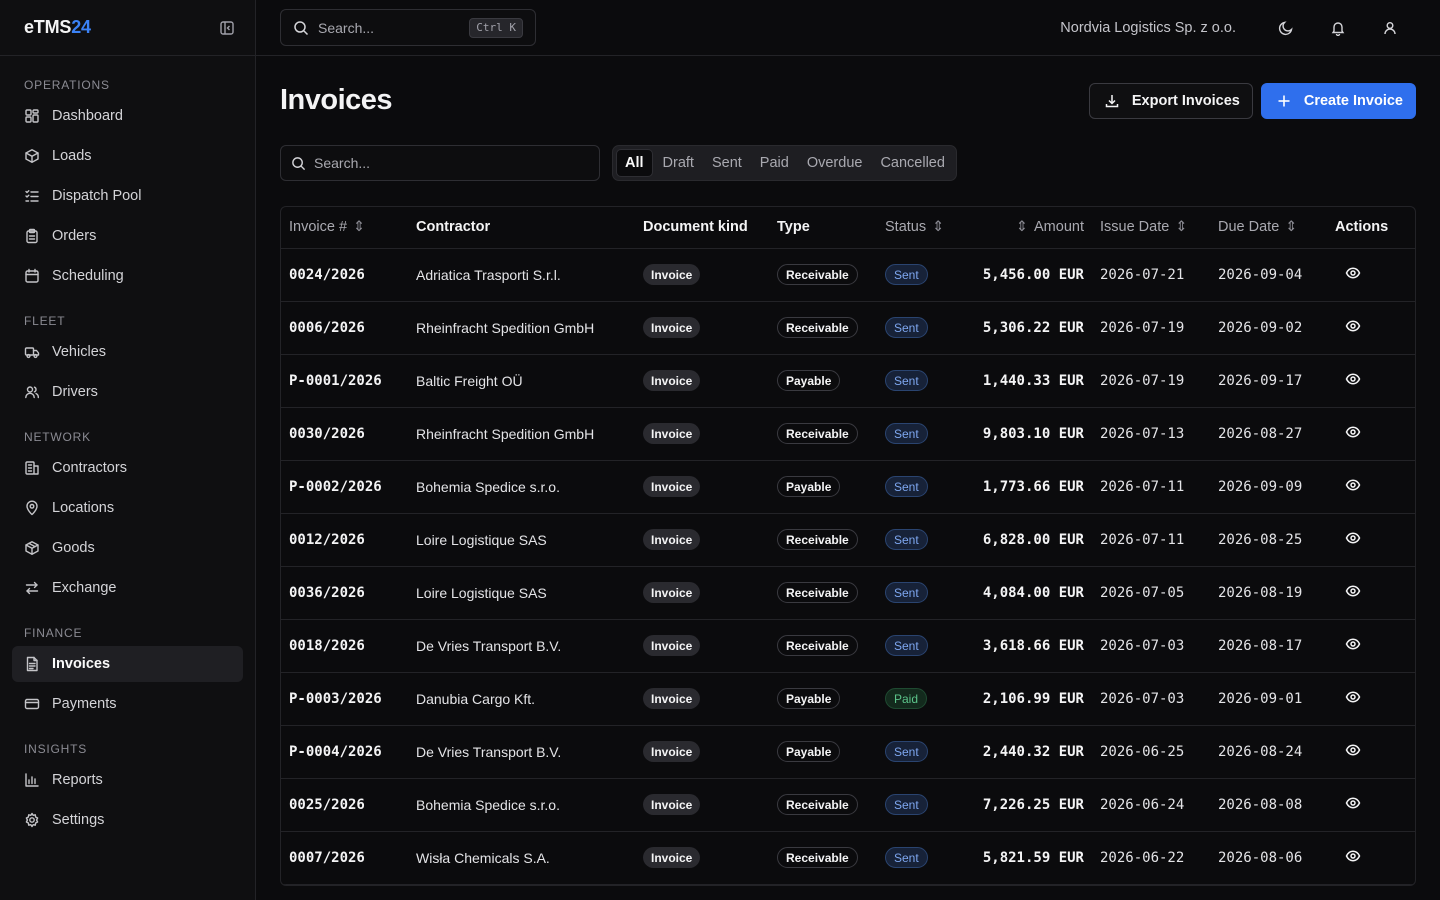 The width and height of the screenshot is (1440, 900). What do you see at coordinates (912, 163) in the screenshot?
I see `tab-cancelled: Cancelled` at bounding box center [912, 163].